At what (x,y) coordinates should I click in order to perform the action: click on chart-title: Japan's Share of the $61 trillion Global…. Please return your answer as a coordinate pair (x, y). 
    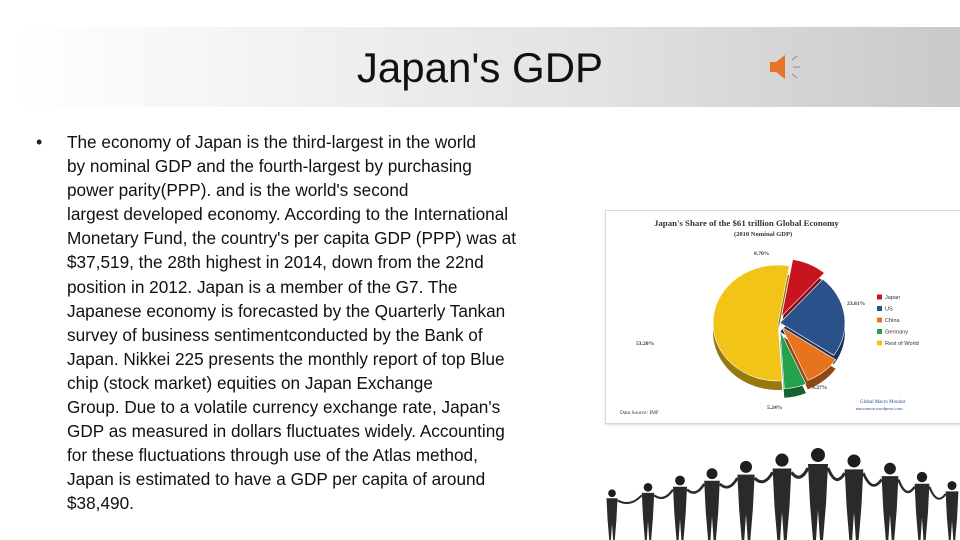
    Looking at the image, I should click on (746, 223).